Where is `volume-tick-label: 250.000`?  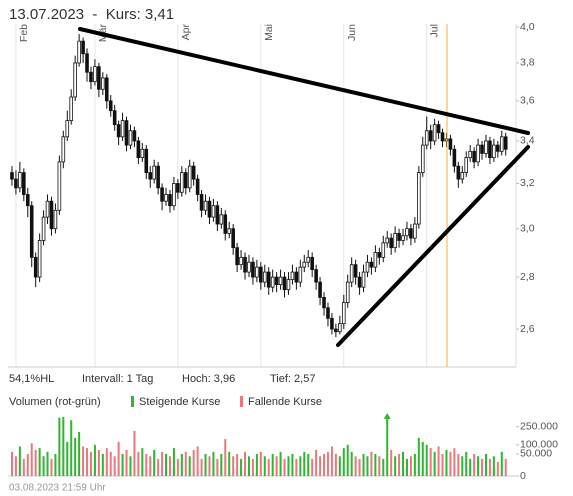
volume-tick-label: 250.000 is located at coordinates (539, 426).